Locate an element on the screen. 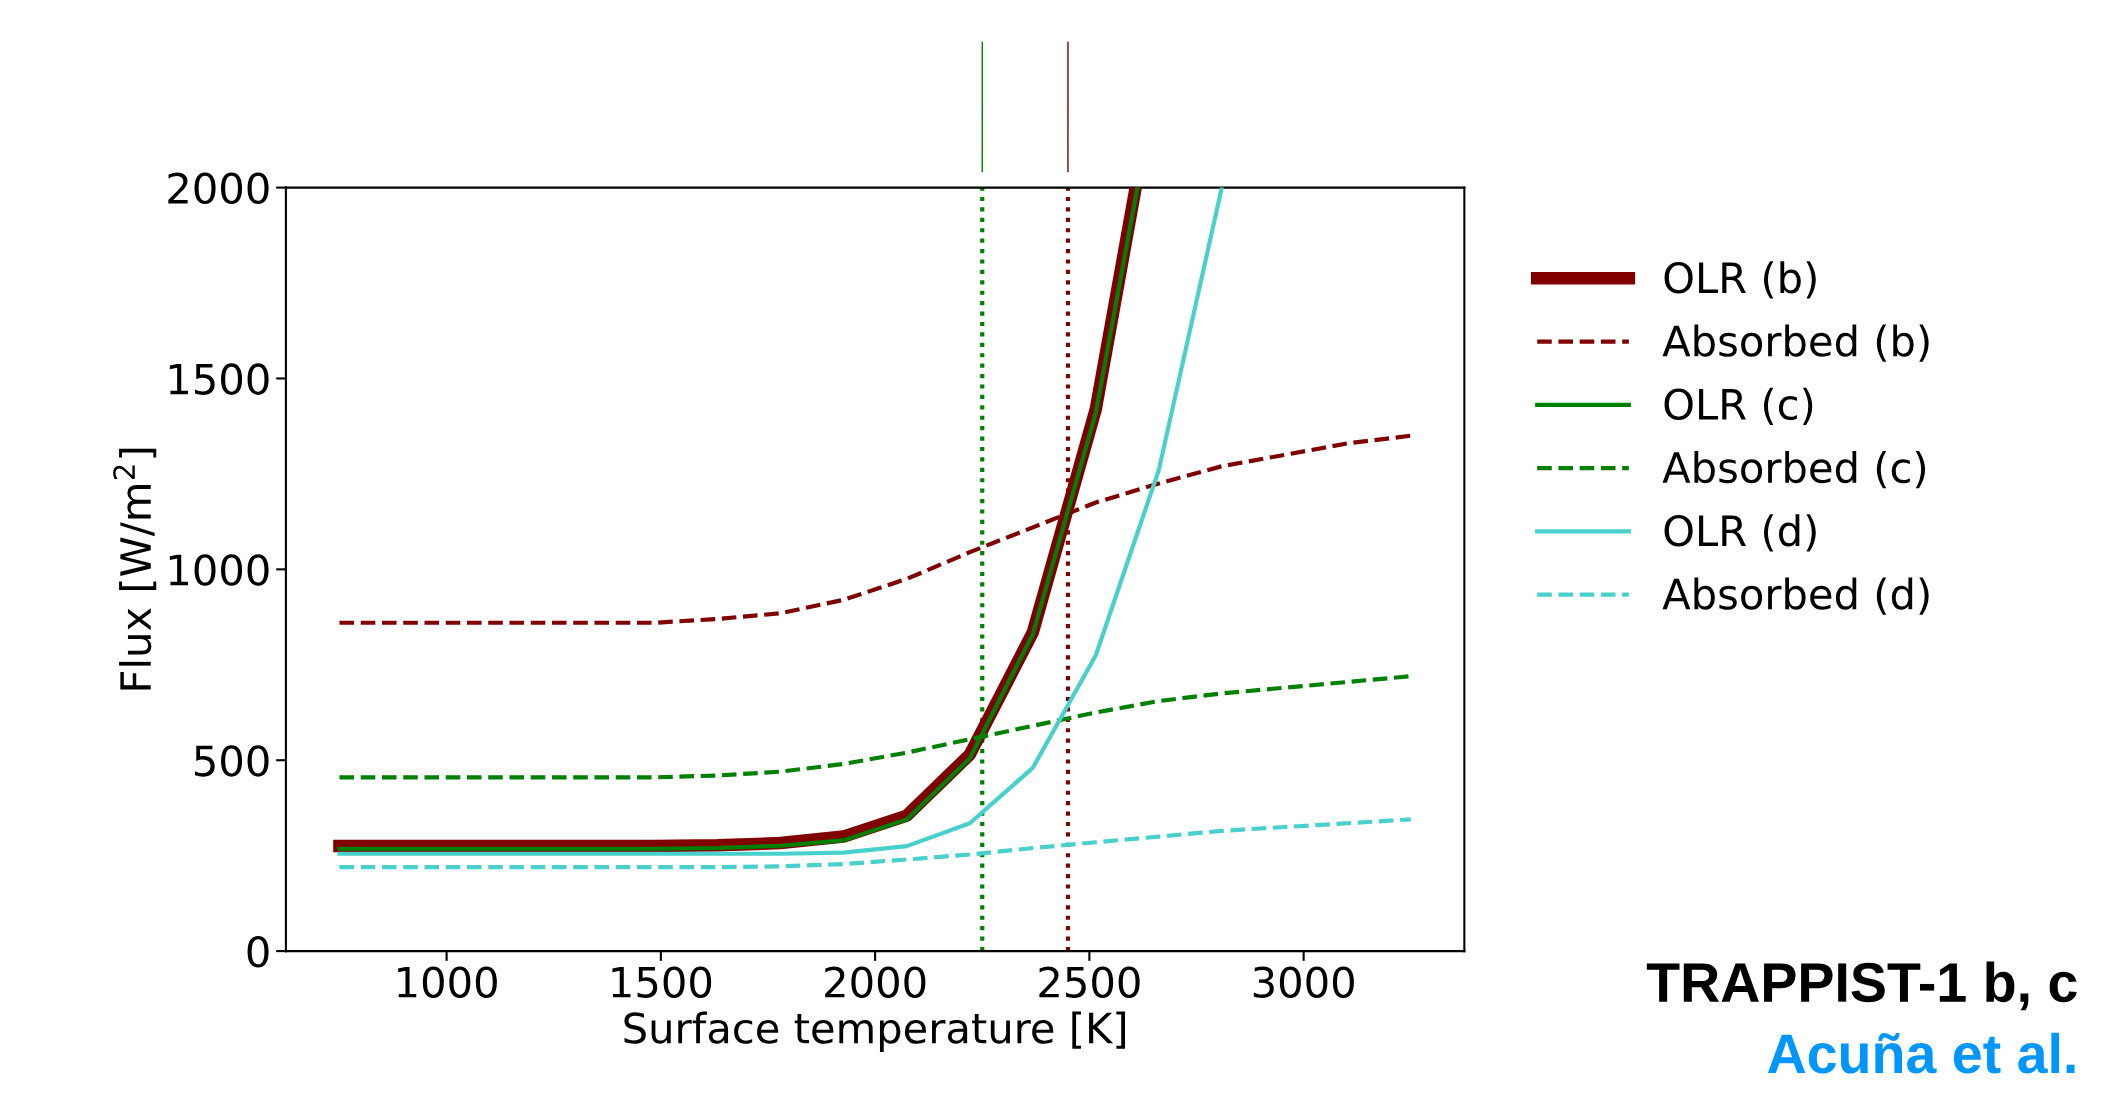 The image size is (2110, 1097). x-tick-label: 3000 is located at coordinates (1303, 982).